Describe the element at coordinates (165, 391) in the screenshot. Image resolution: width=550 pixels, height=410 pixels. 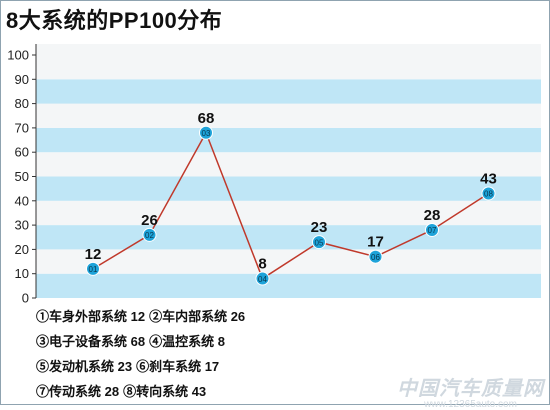
I see `legend-item: ⑧转向系统 43` at that location.